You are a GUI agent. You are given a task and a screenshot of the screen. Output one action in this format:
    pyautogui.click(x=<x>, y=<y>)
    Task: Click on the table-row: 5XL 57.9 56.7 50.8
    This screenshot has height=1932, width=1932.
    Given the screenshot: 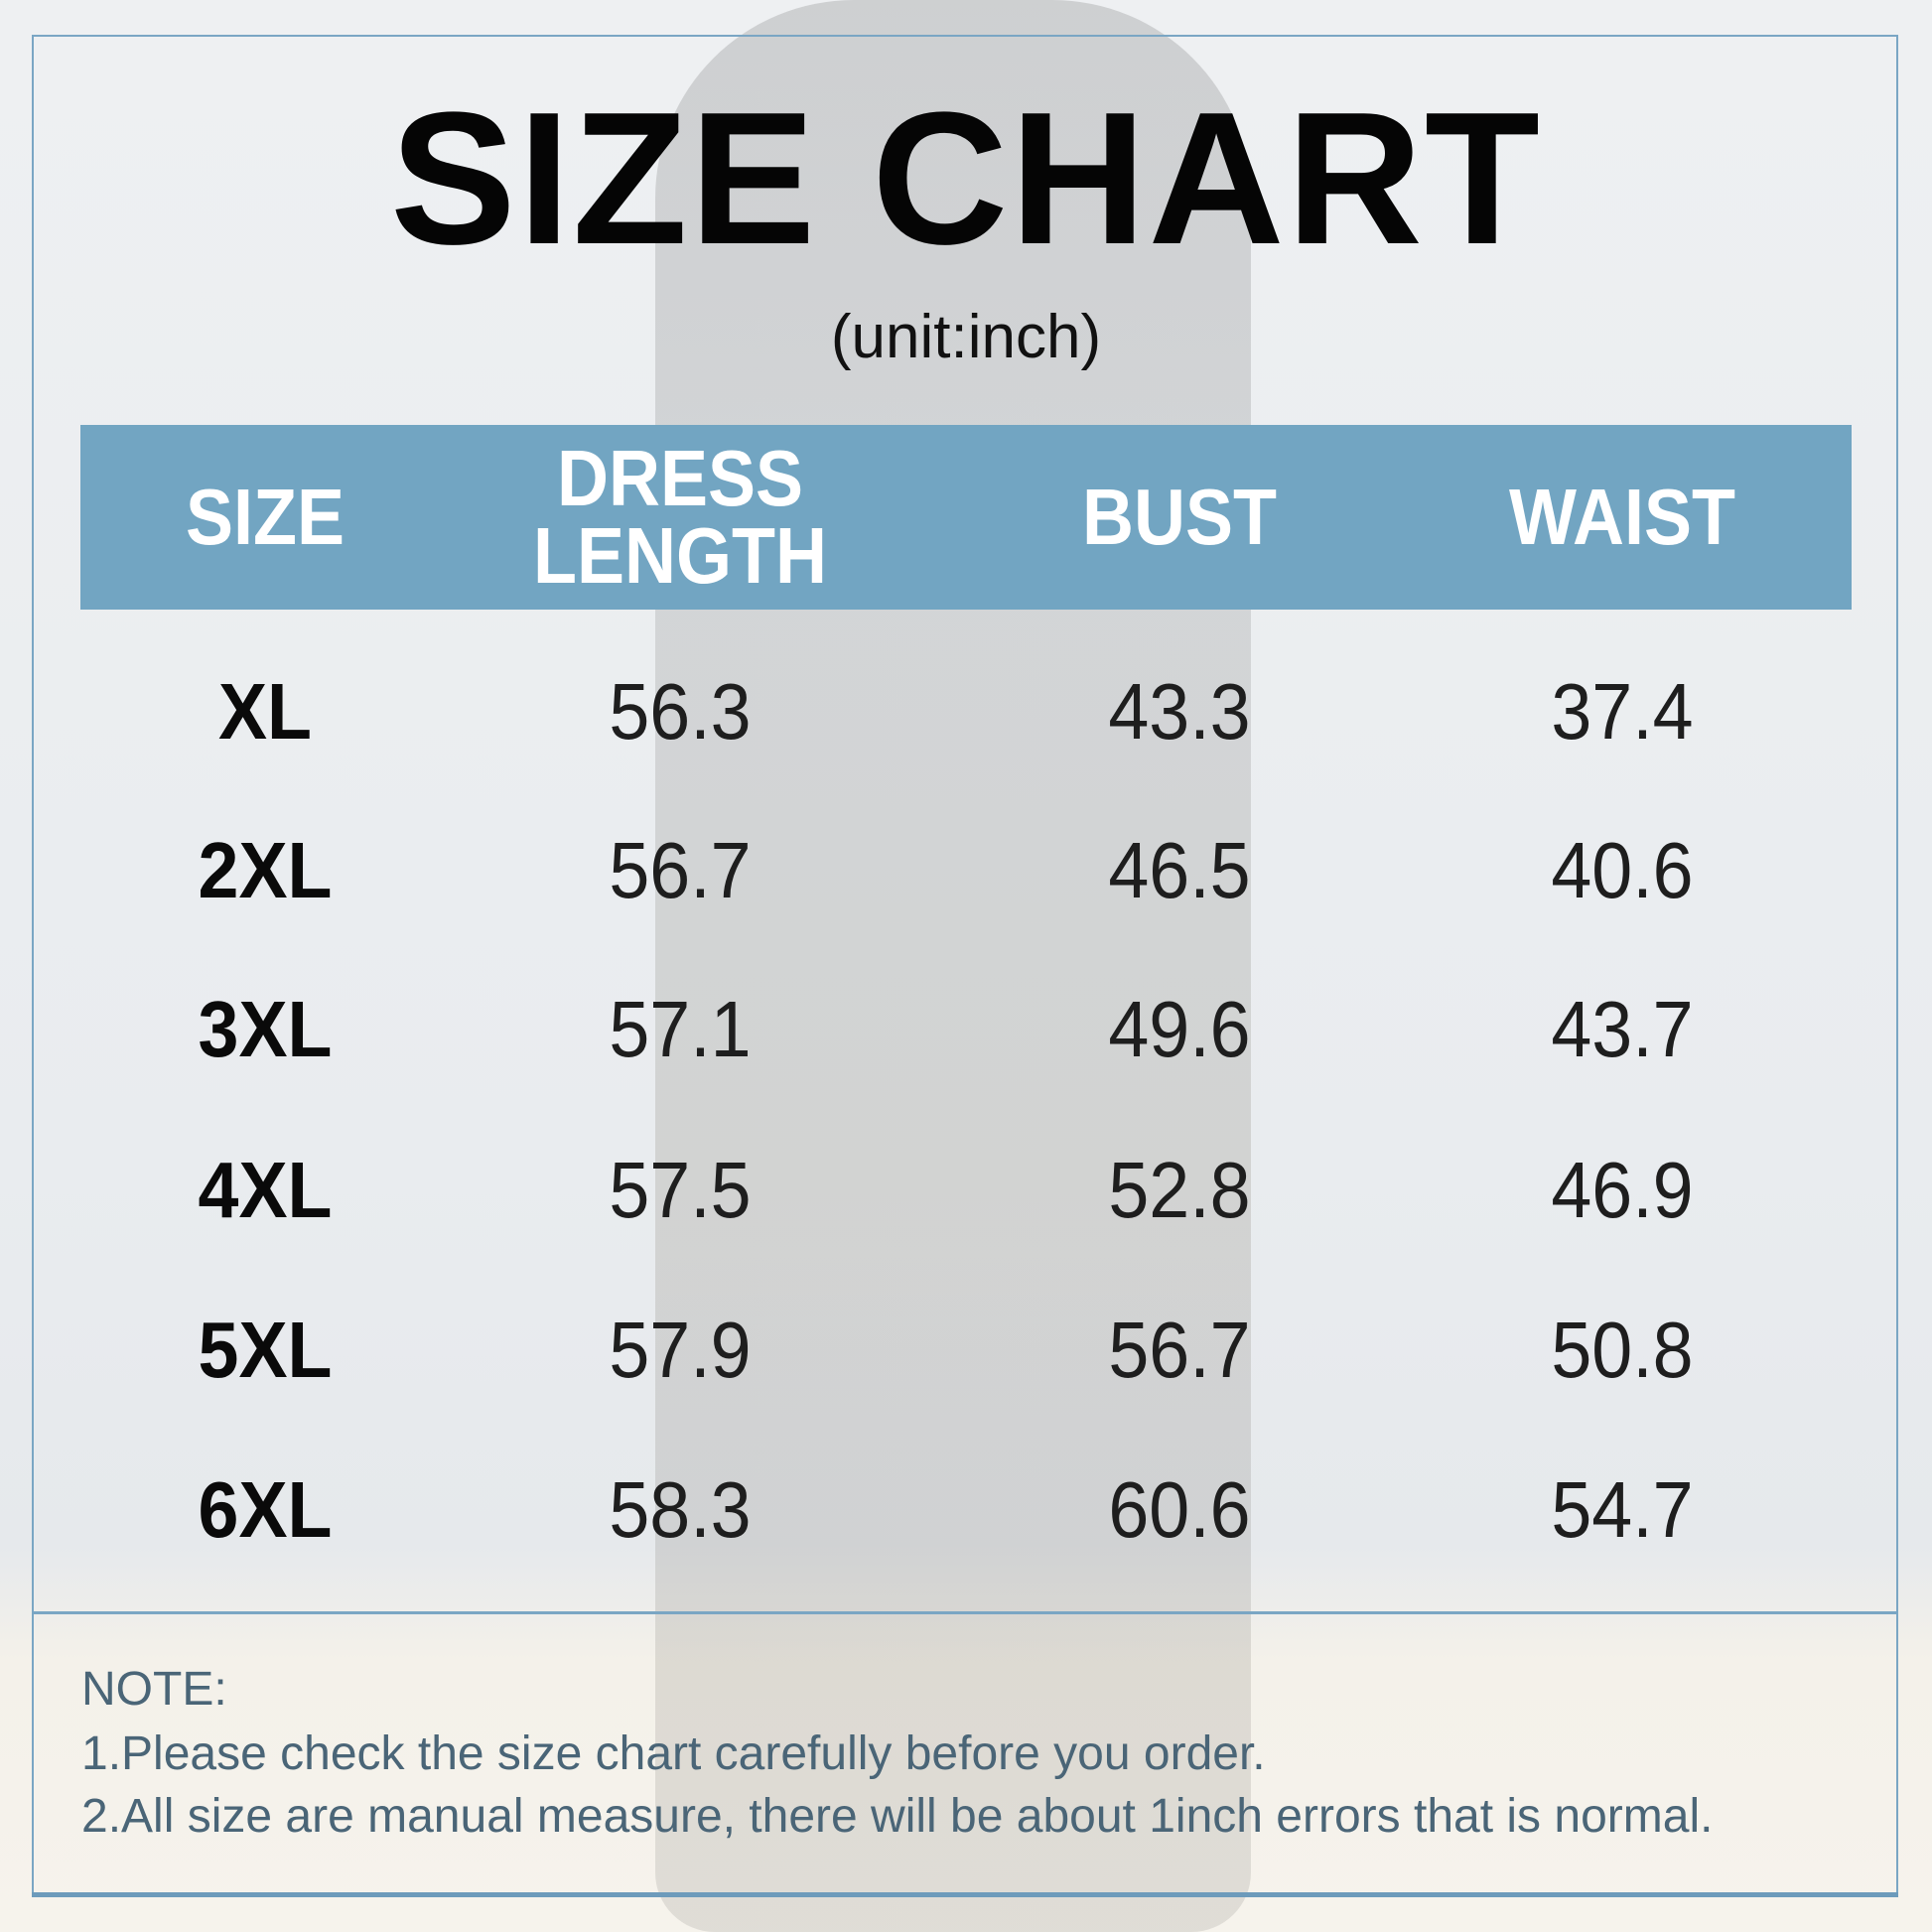 What is the action you would take?
    pyautogui.click(x=966, y=1350)
    